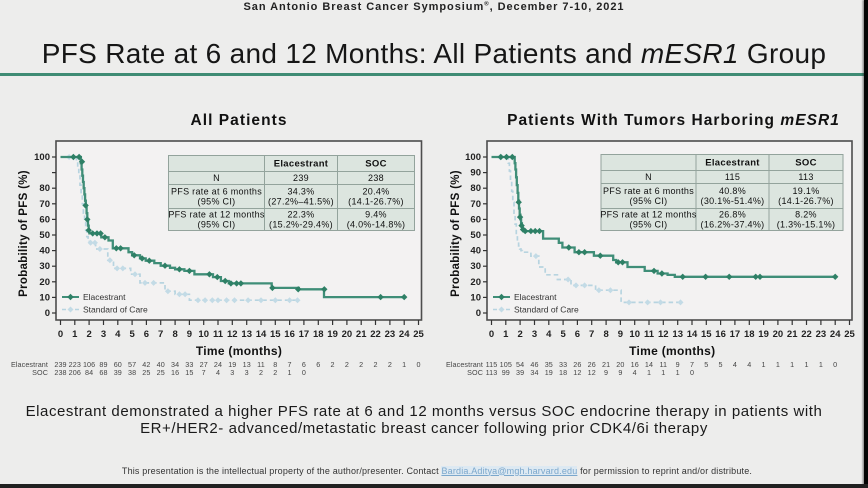 This screenshot has width=868, height=488. Describe the element at coordinates (89, 372) in the screenshot. I see `svg-text: 84` at that location.